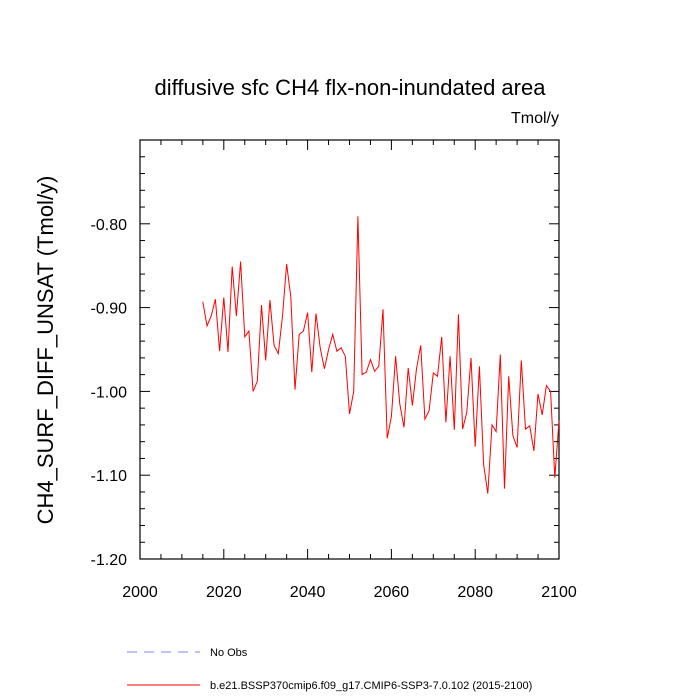  Describe the element at coordinates (349, 592) in the screenshot. I see `x-tick-labels: 2000 2020 2040 2060 2080 2100` at that location.